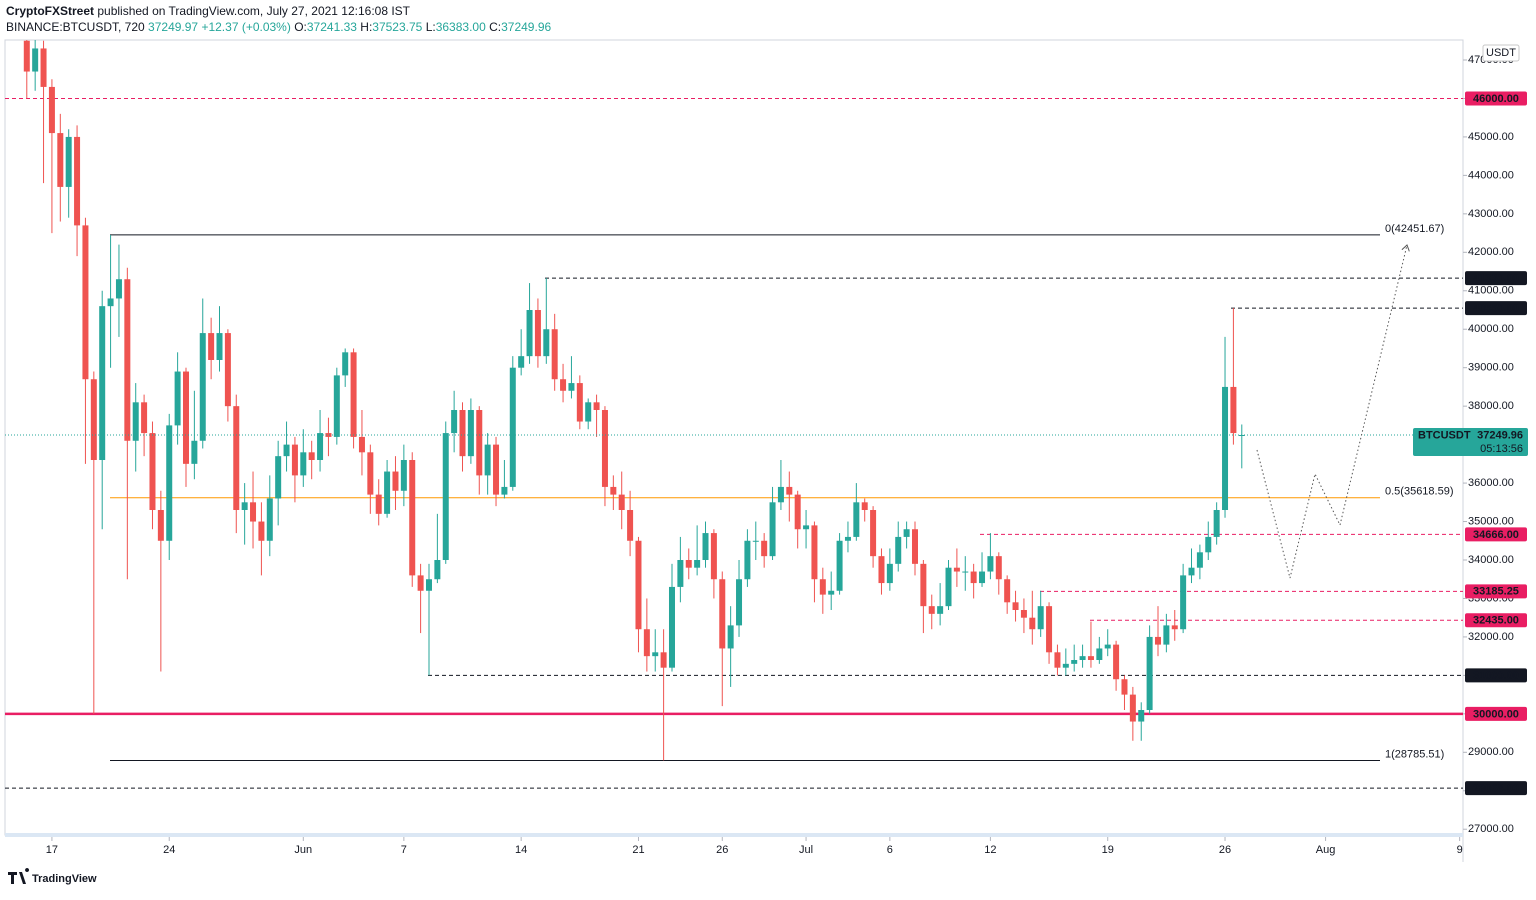 The image size is (1536, 900). I want to click on y-tick-label: 29000.00, so click(1491, 752).